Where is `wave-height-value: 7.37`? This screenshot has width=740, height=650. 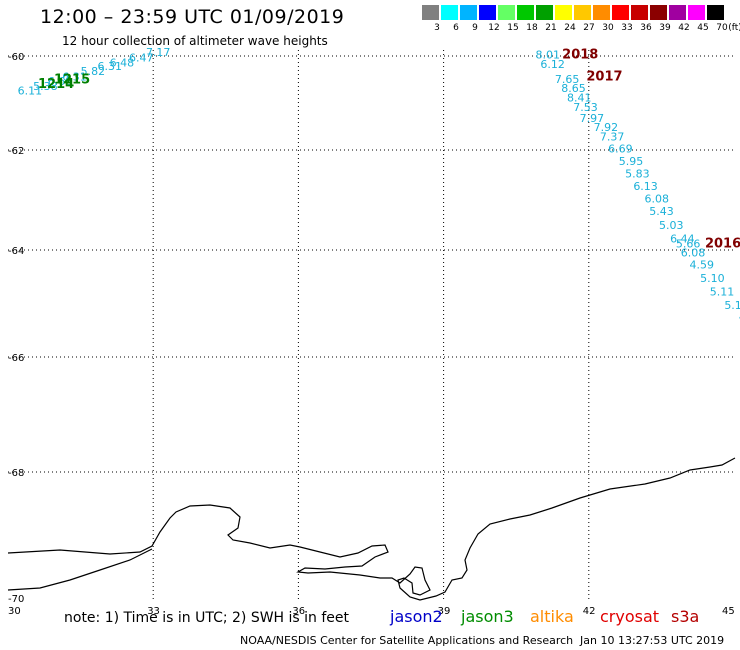 wave-height-value: 7.37 is located at coordinates (612, 137).